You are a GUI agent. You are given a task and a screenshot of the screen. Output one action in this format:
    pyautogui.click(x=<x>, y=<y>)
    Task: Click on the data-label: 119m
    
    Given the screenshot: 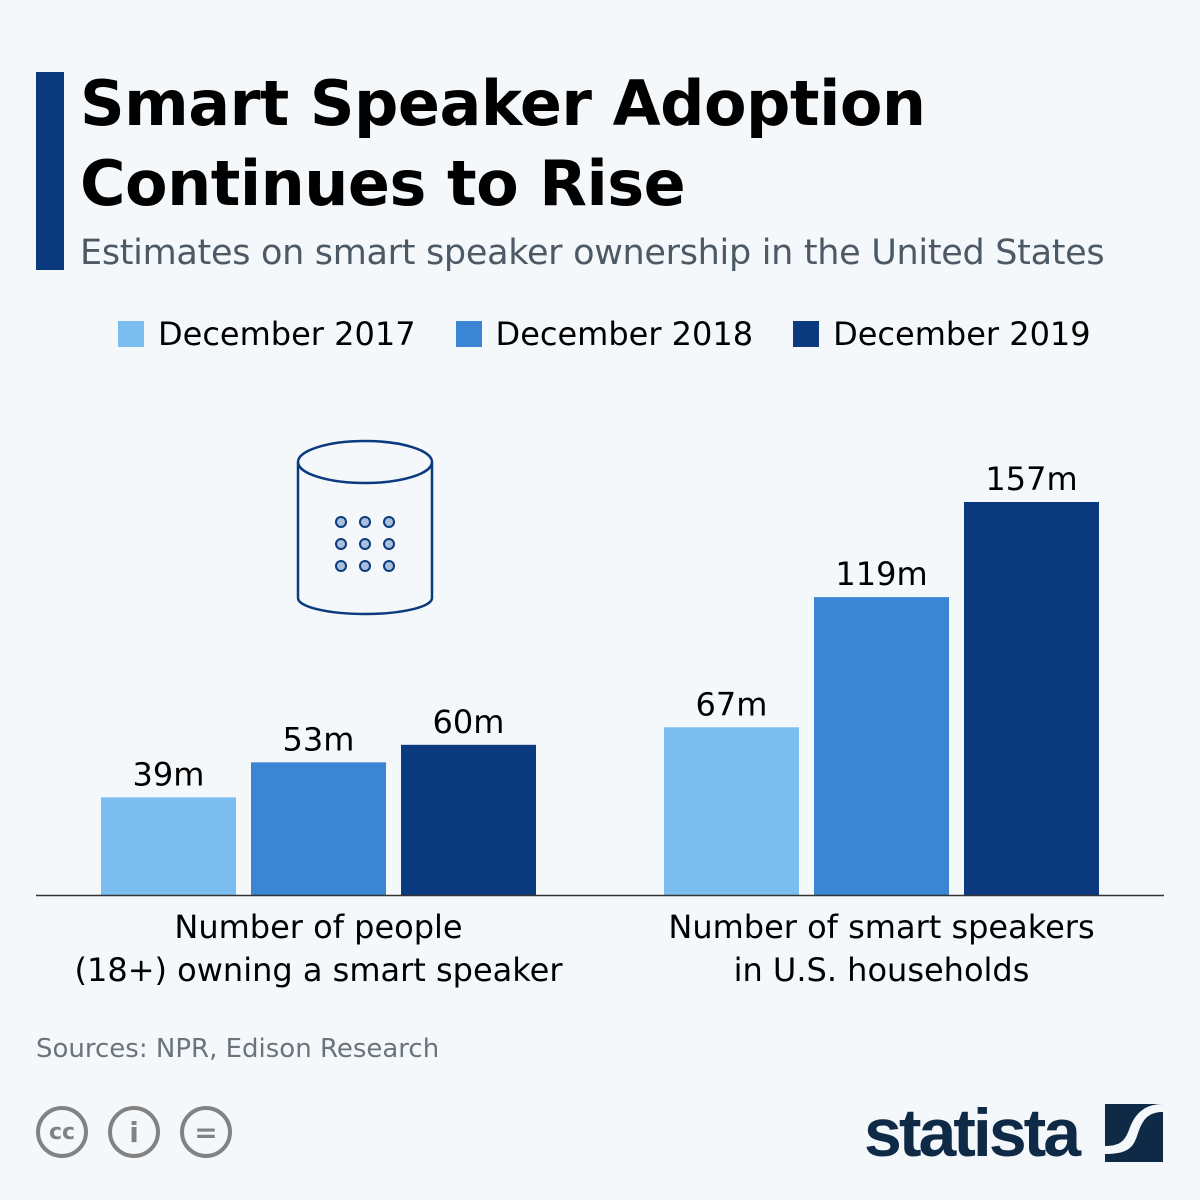 What is the action you would take?
    pyautogui.click(x=881, y=574)
    